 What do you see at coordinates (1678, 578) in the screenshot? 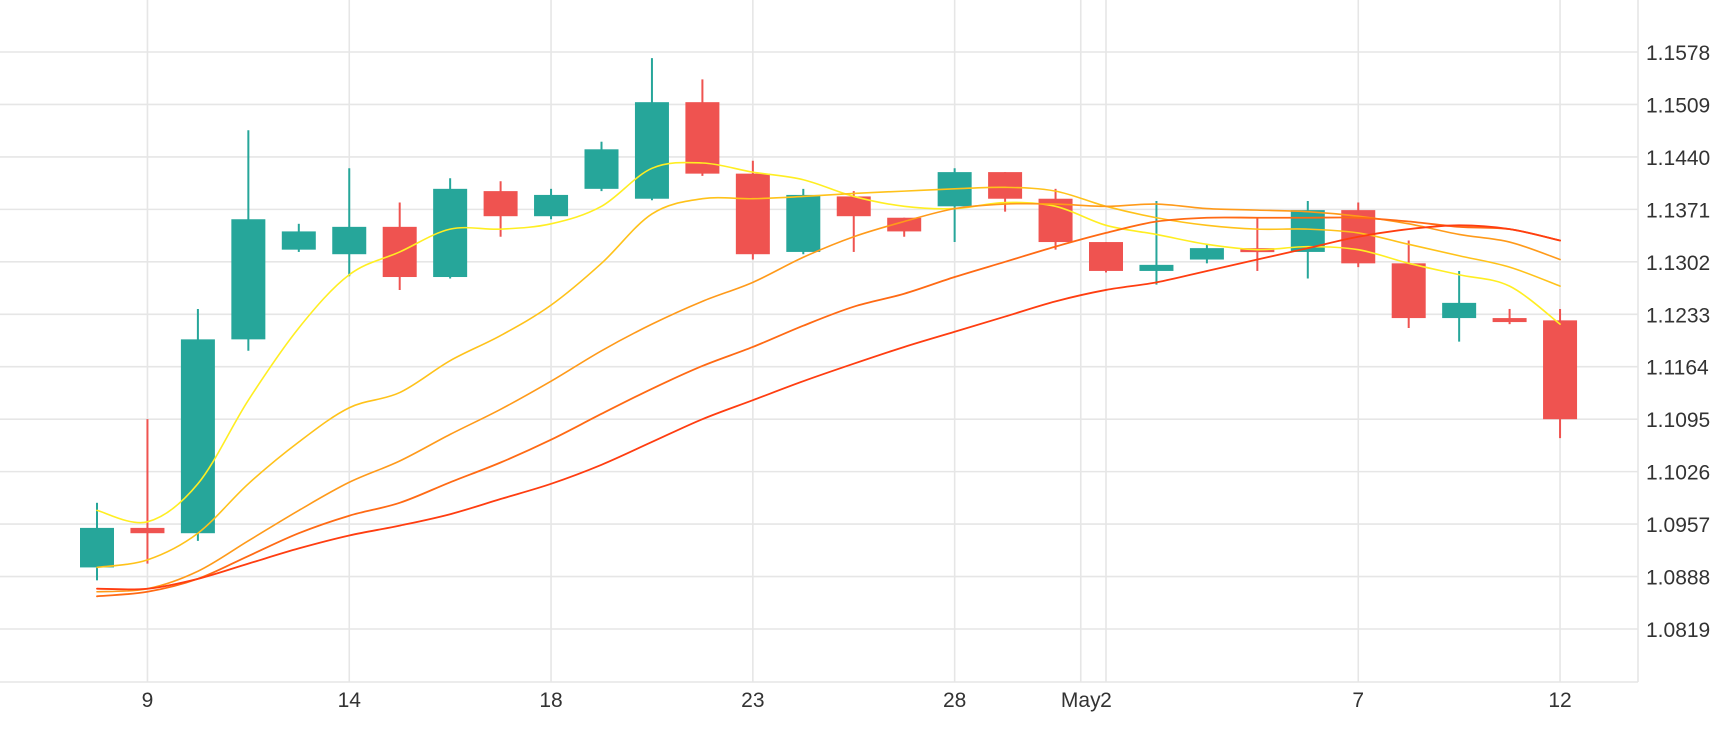
I see `y-tick-label: 1.0888` at bounding box center [1678, 578].